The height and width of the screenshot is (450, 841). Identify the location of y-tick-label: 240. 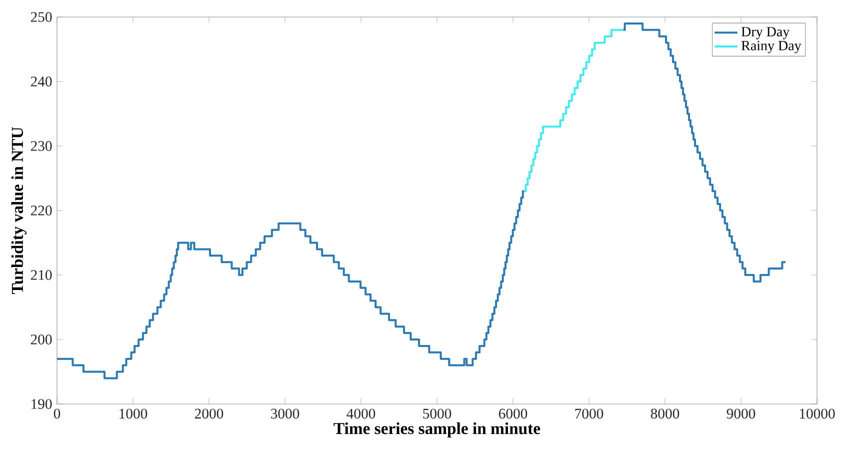
(41, 81).